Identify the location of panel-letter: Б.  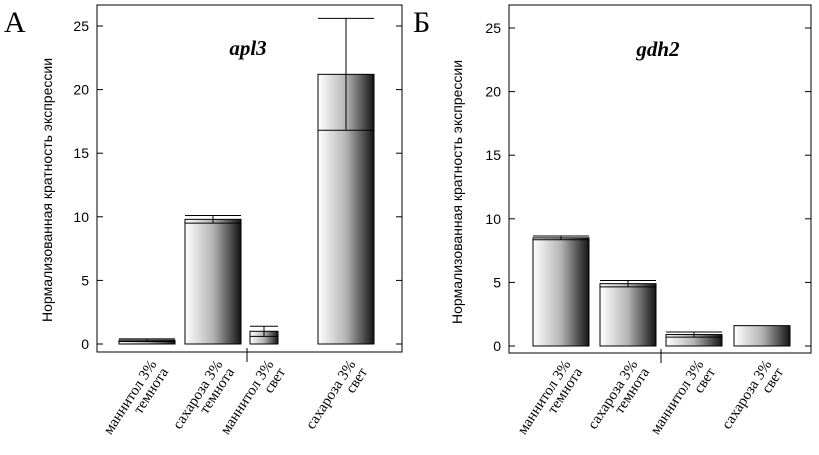
(421, 22).